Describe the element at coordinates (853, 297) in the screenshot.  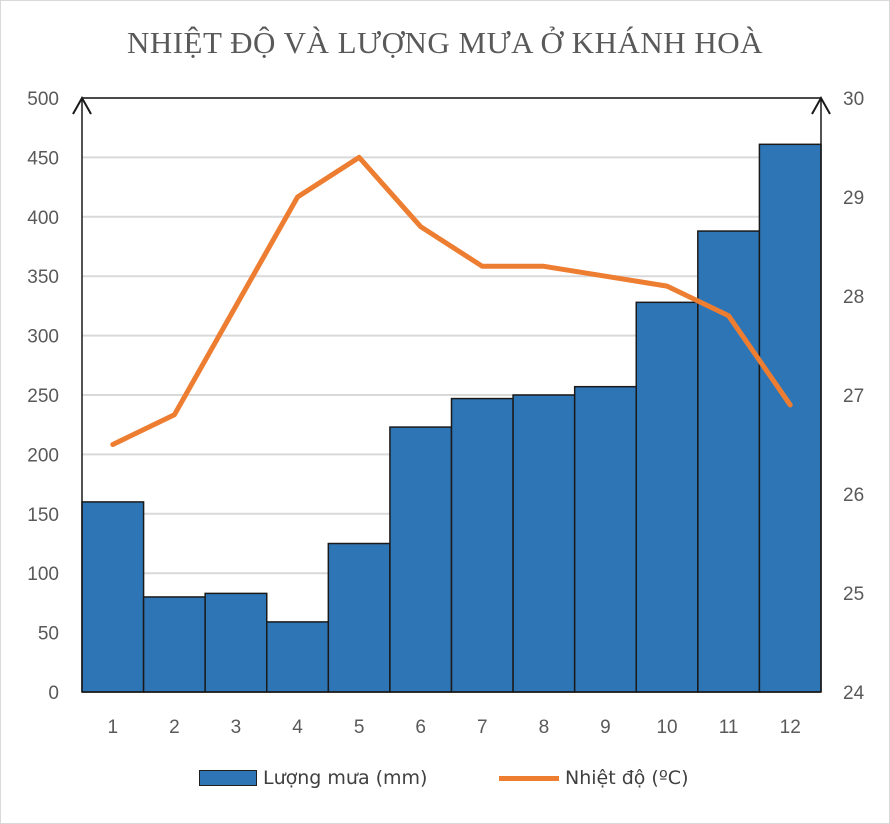
I see `y-right-tick-label: 28` at that location.